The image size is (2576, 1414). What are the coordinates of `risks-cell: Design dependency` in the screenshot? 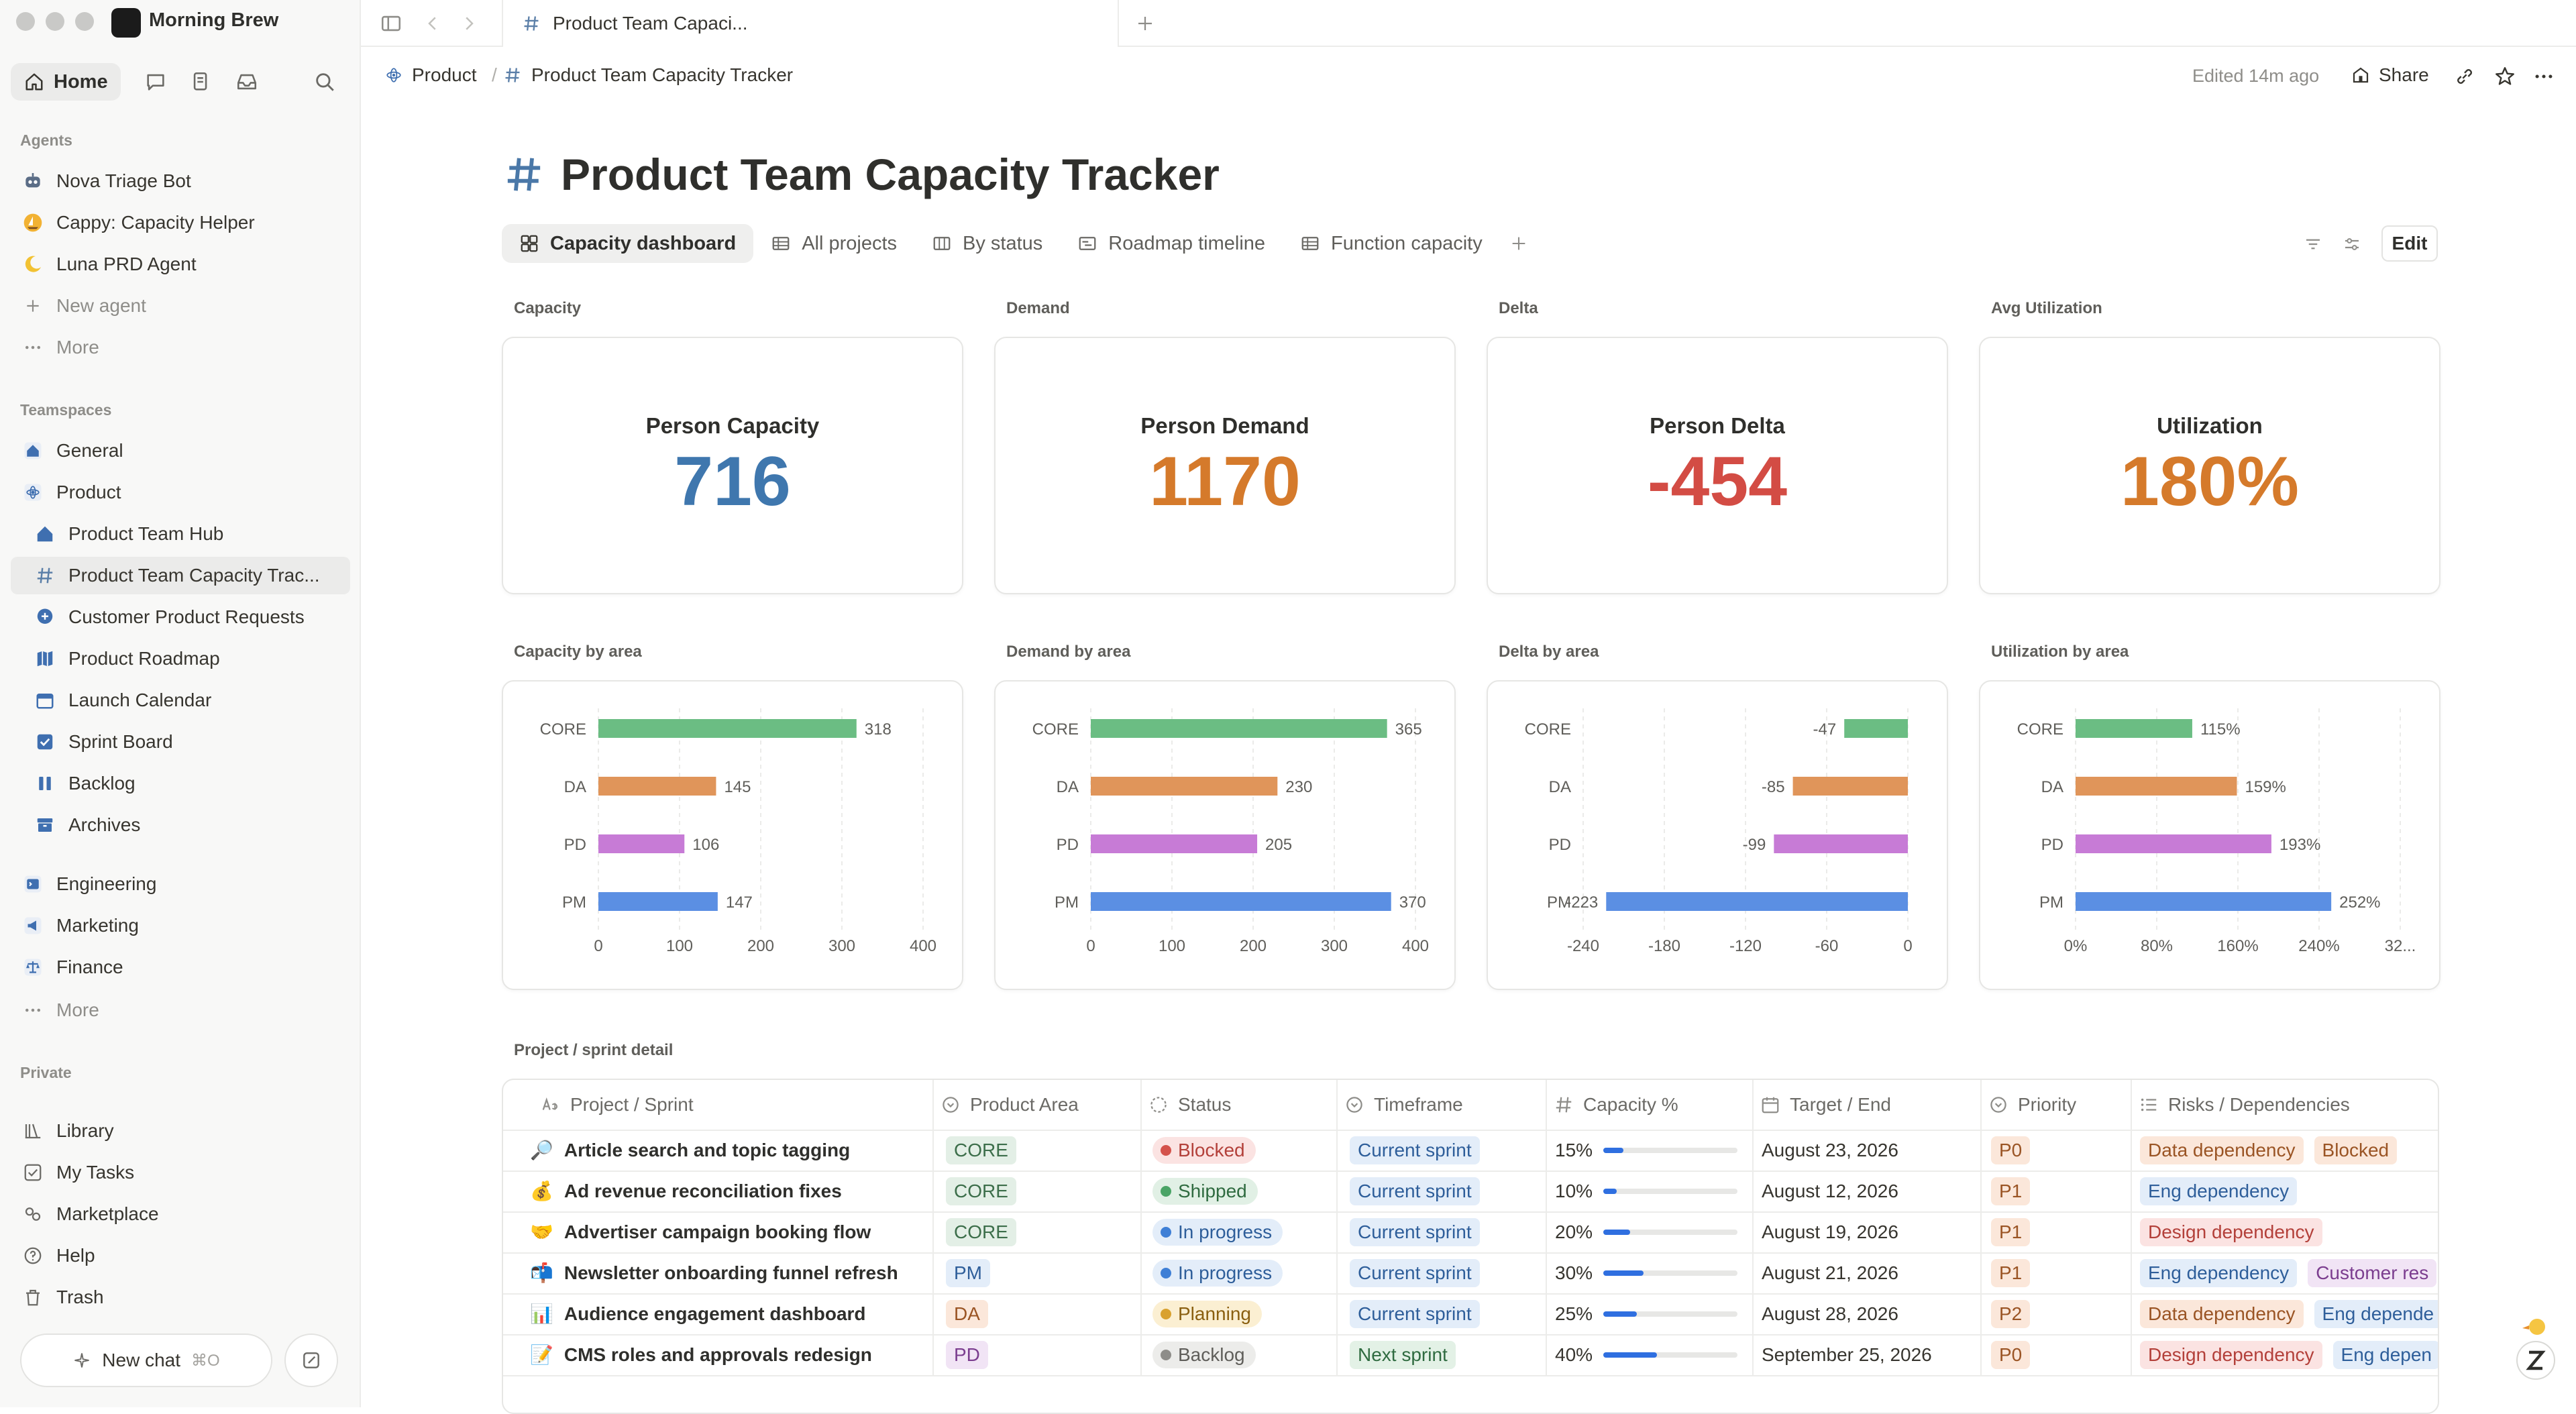 It's located at (2289, 1231).